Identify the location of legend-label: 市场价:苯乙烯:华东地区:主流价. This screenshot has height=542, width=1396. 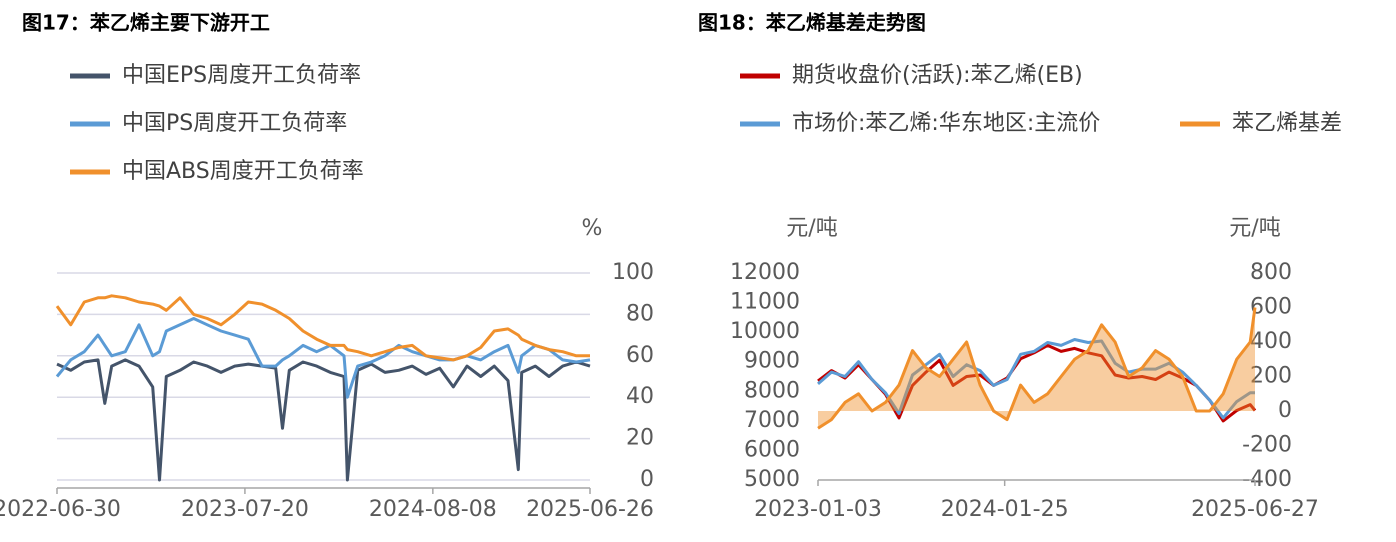
(946, 123).